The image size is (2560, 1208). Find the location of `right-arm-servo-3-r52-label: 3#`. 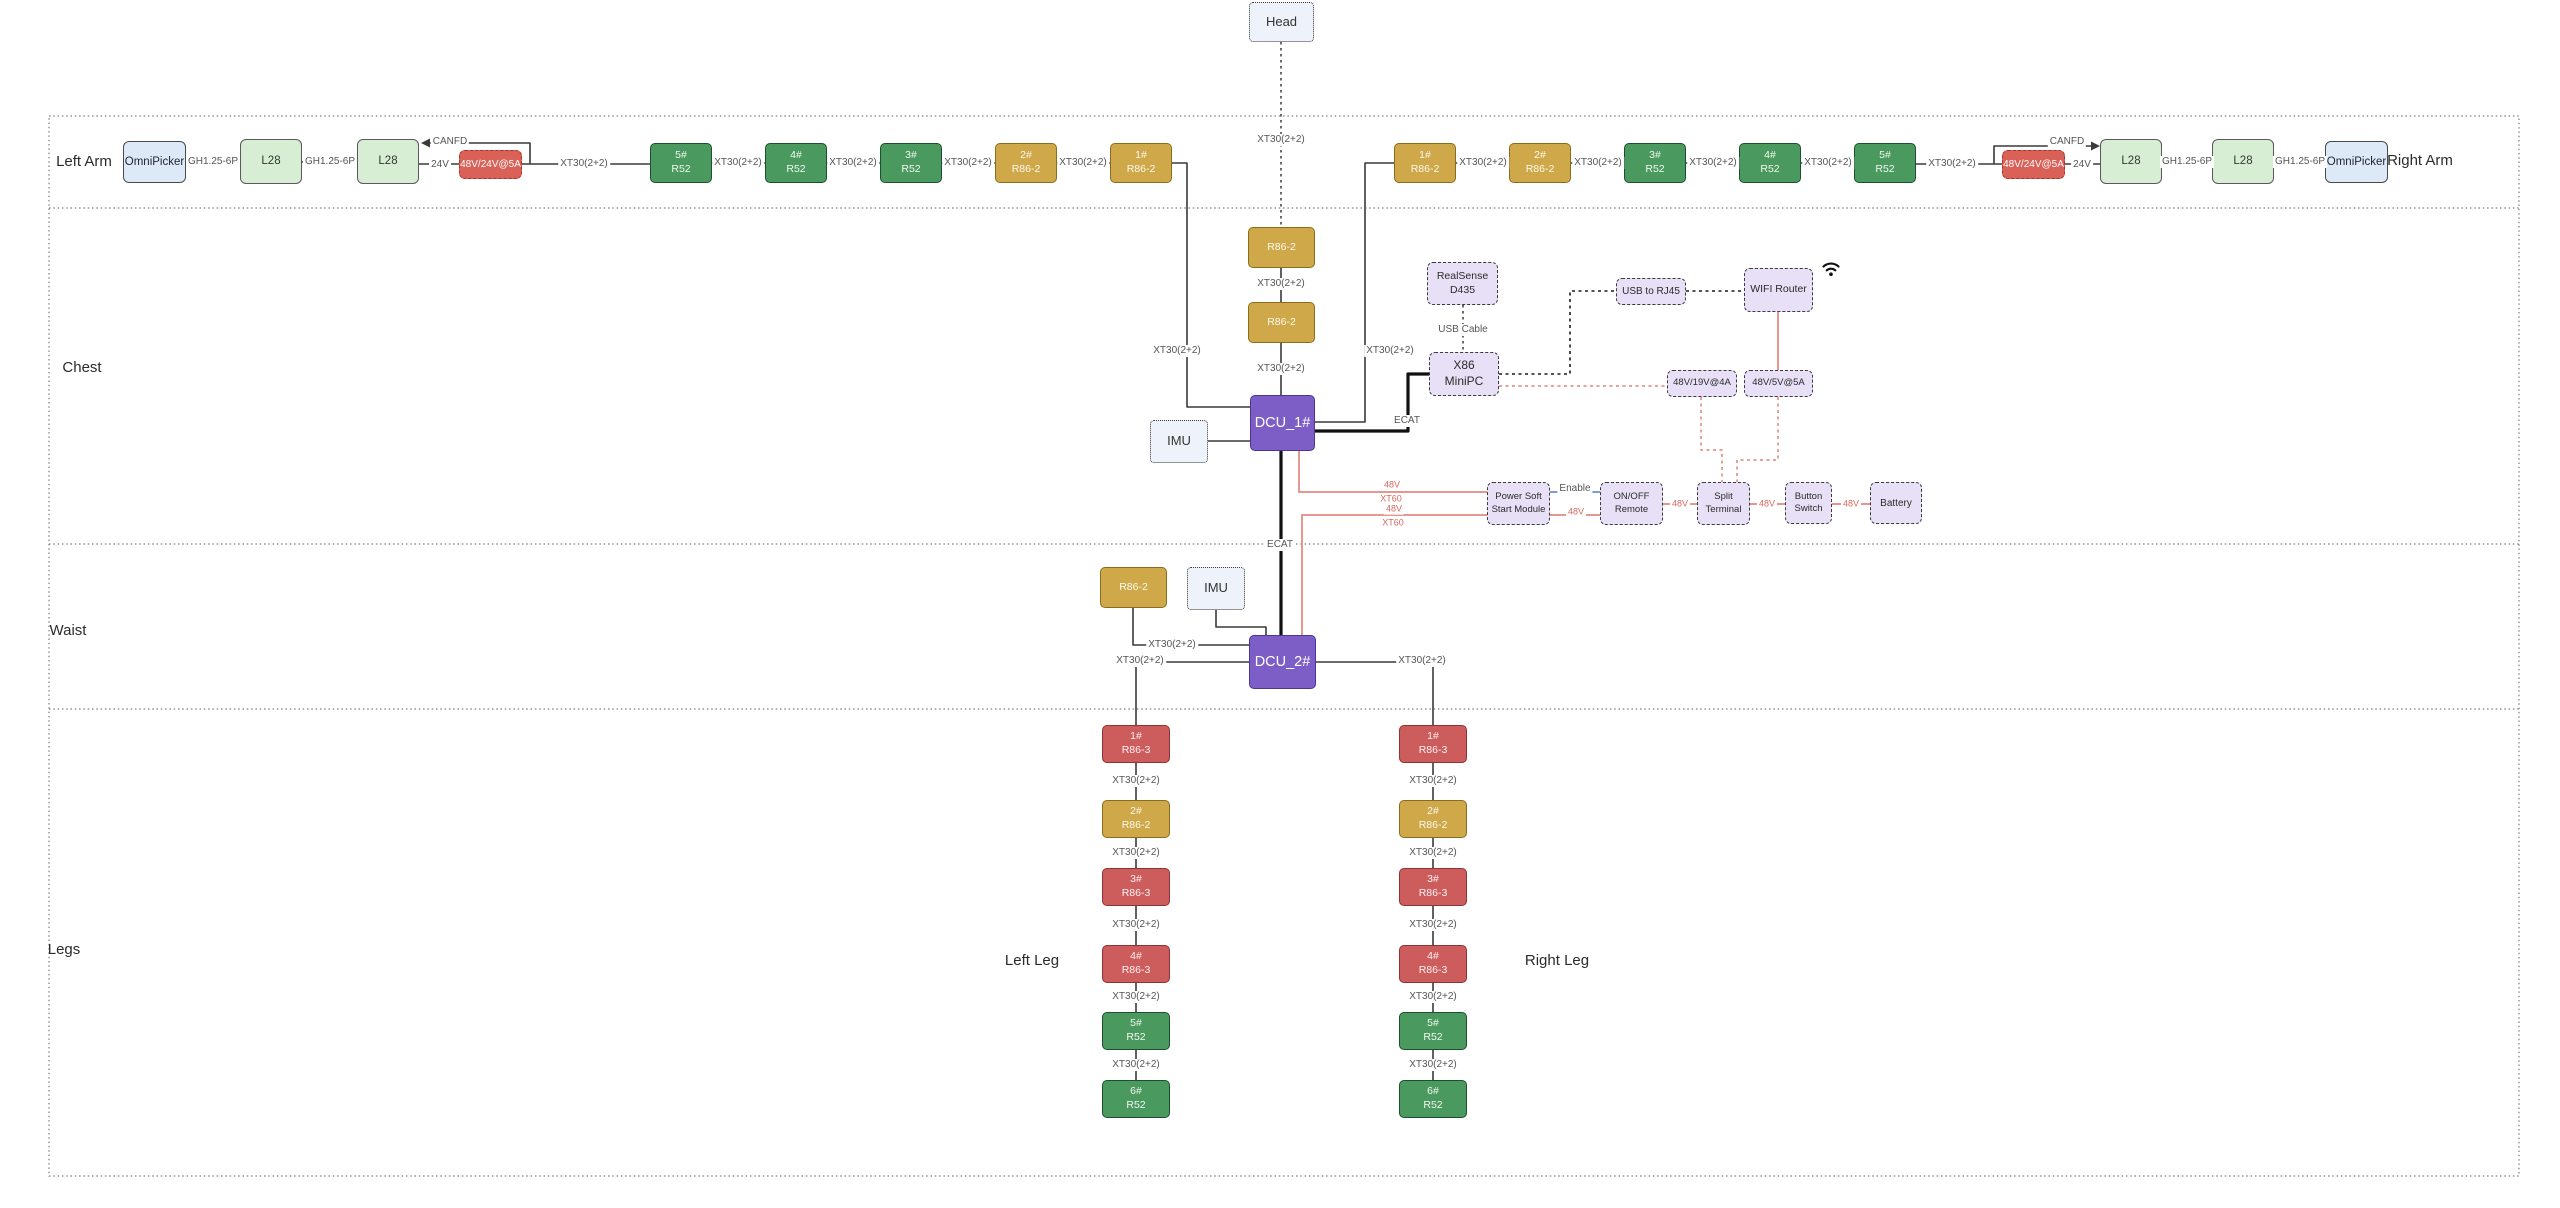

right-arm-servo-3-r52-label: 3# is located at coordinates (1655, 155).